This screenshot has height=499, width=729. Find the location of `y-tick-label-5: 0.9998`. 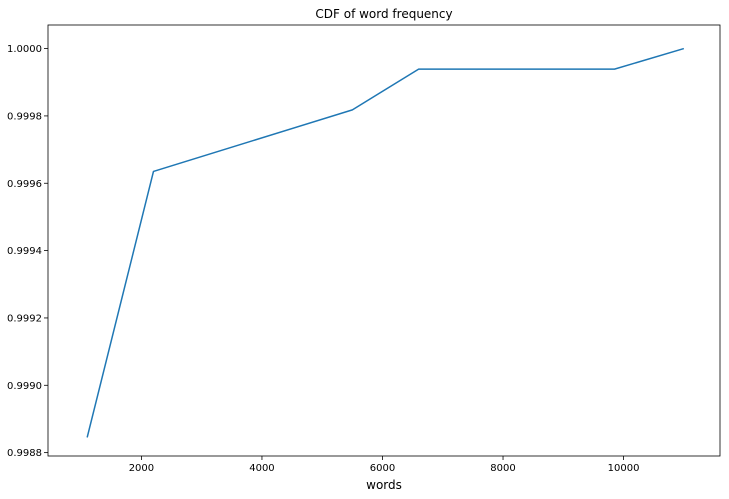

y-tick-label-5: 0.9998 is located at coordinates (24, 116).